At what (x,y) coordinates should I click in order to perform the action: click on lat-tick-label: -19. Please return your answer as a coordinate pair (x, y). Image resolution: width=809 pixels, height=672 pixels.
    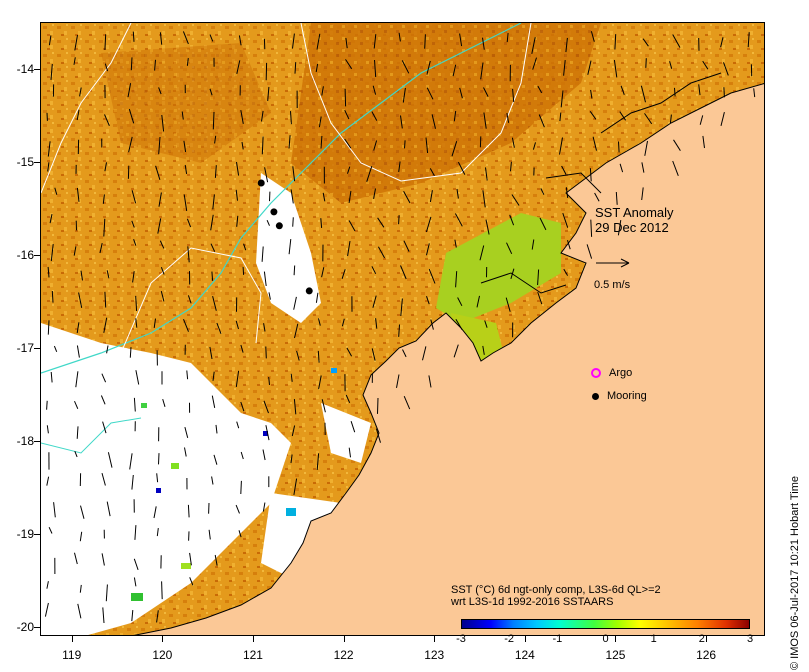
    Looking at the image, I should click on (25, 533).